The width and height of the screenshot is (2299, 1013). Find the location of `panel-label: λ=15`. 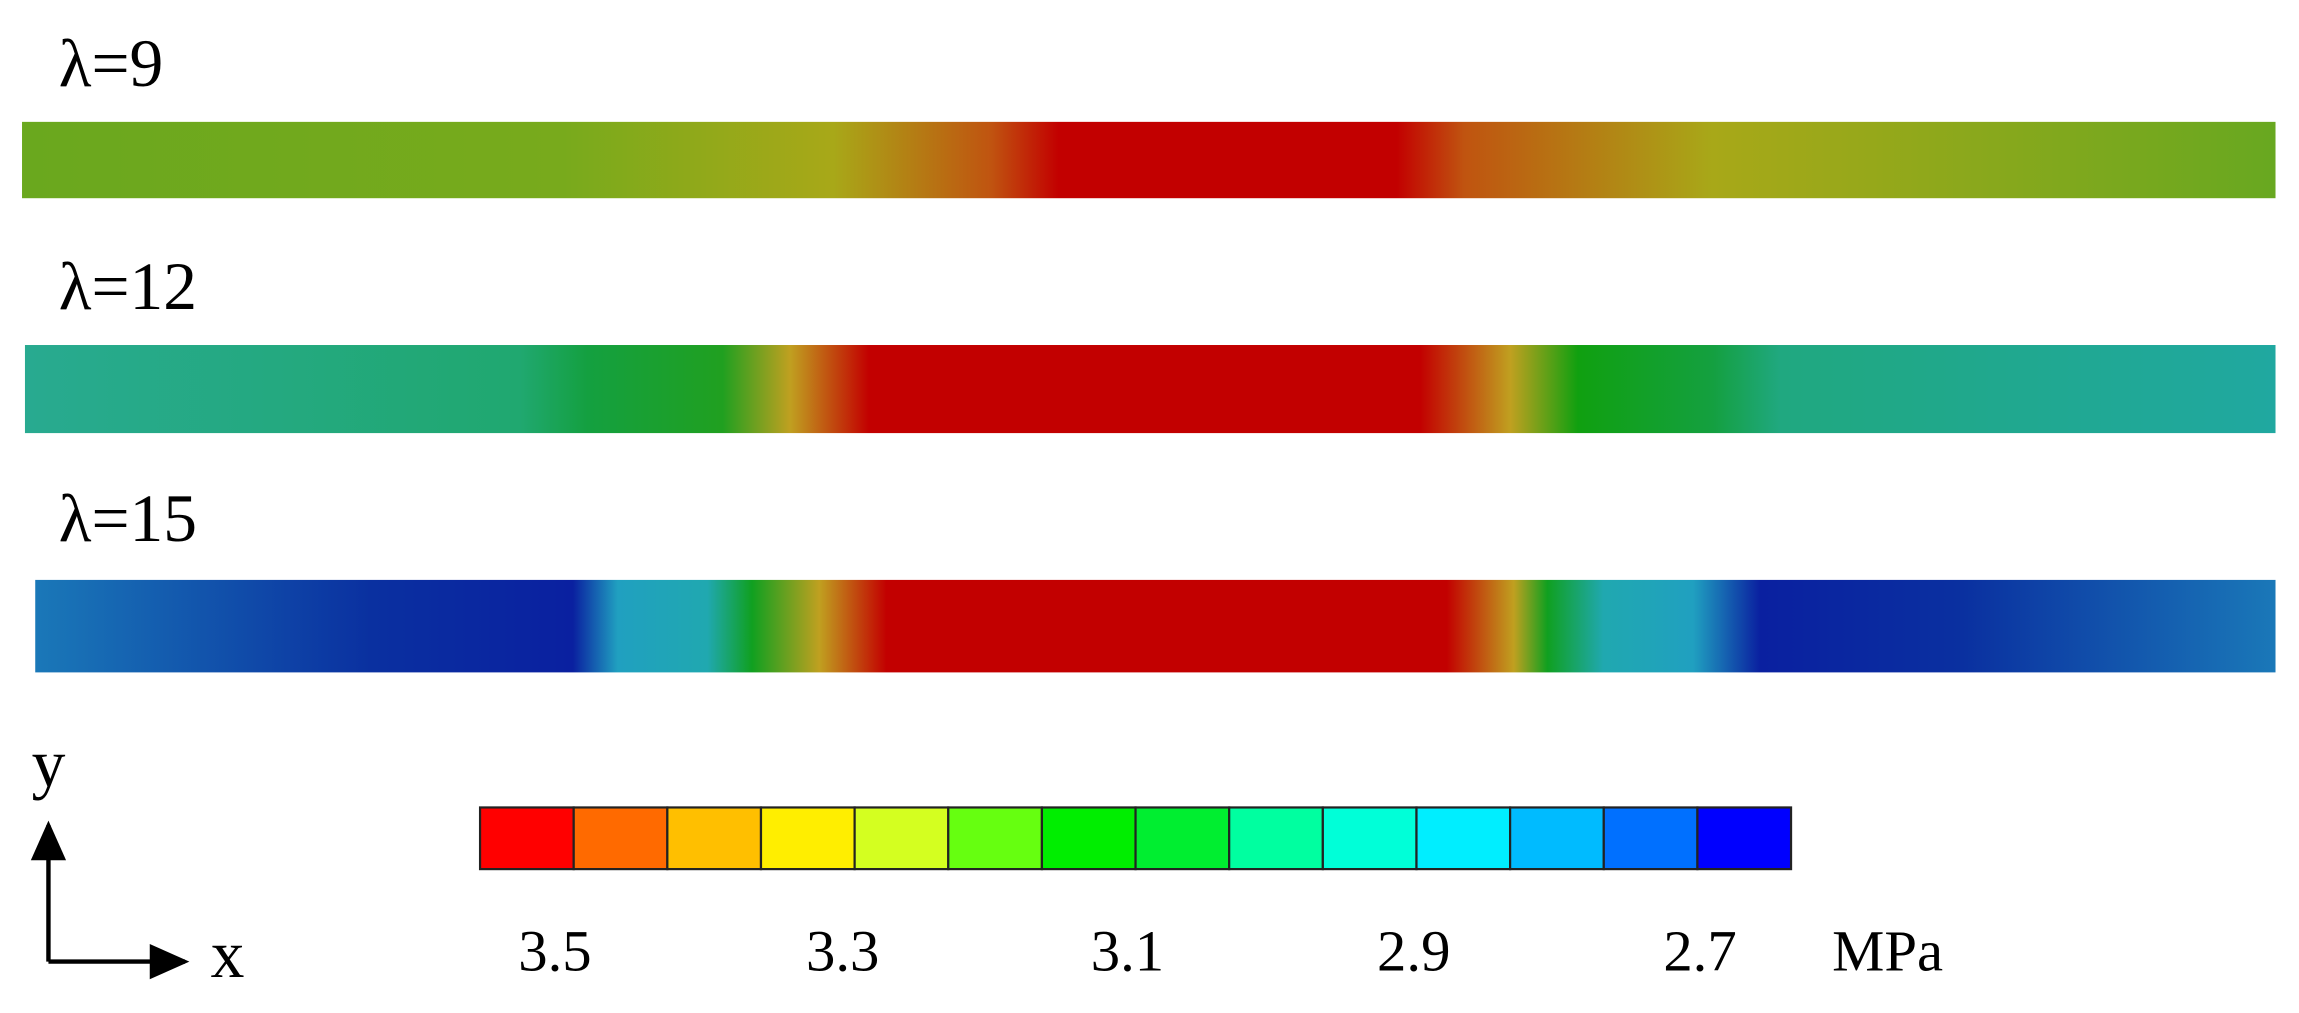

panel-label: λ=15 is located at coordinates (128, 518).